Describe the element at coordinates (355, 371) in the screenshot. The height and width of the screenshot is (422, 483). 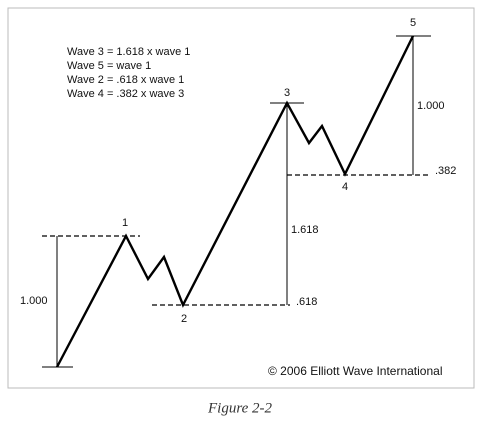
I see `copyright: © 2006 Elliott Wave International` at that location.